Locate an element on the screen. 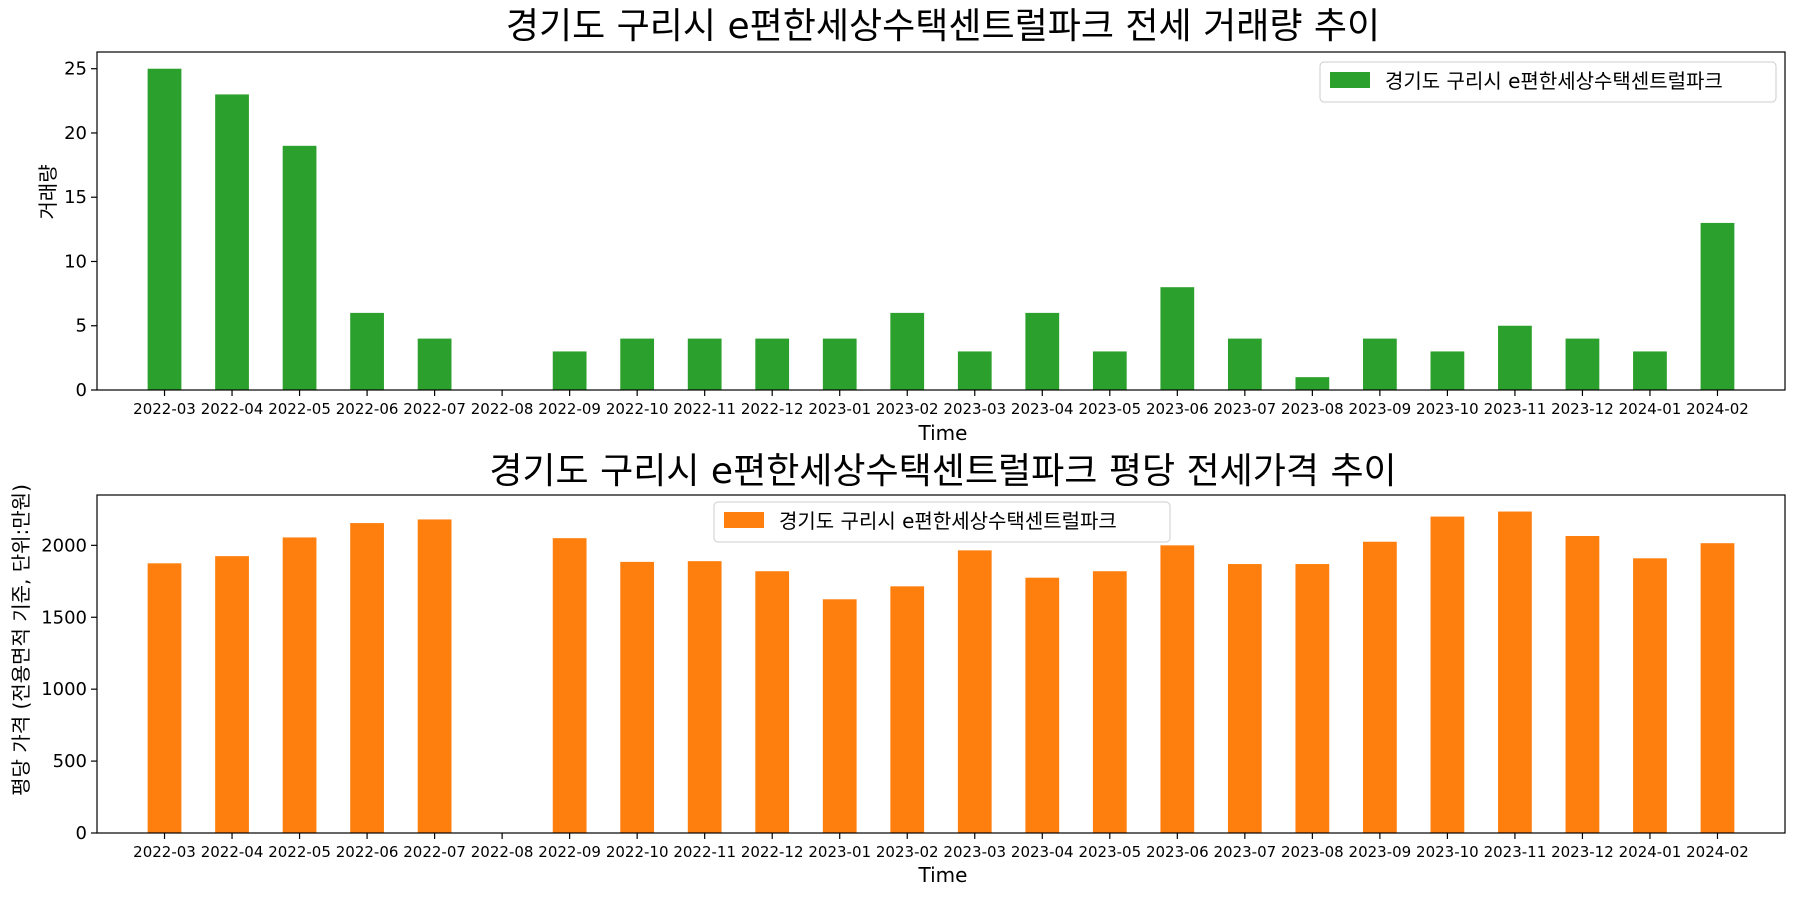  price-chart-x-tick-label: 2022-04 is located at coordinates (232, 852).